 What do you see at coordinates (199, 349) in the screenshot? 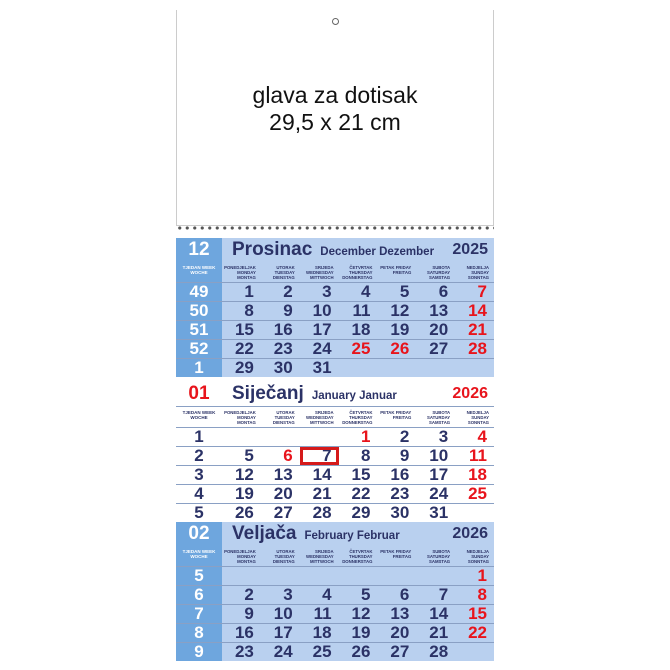
I see `week-number: 52` at bounding box center [199, 349].